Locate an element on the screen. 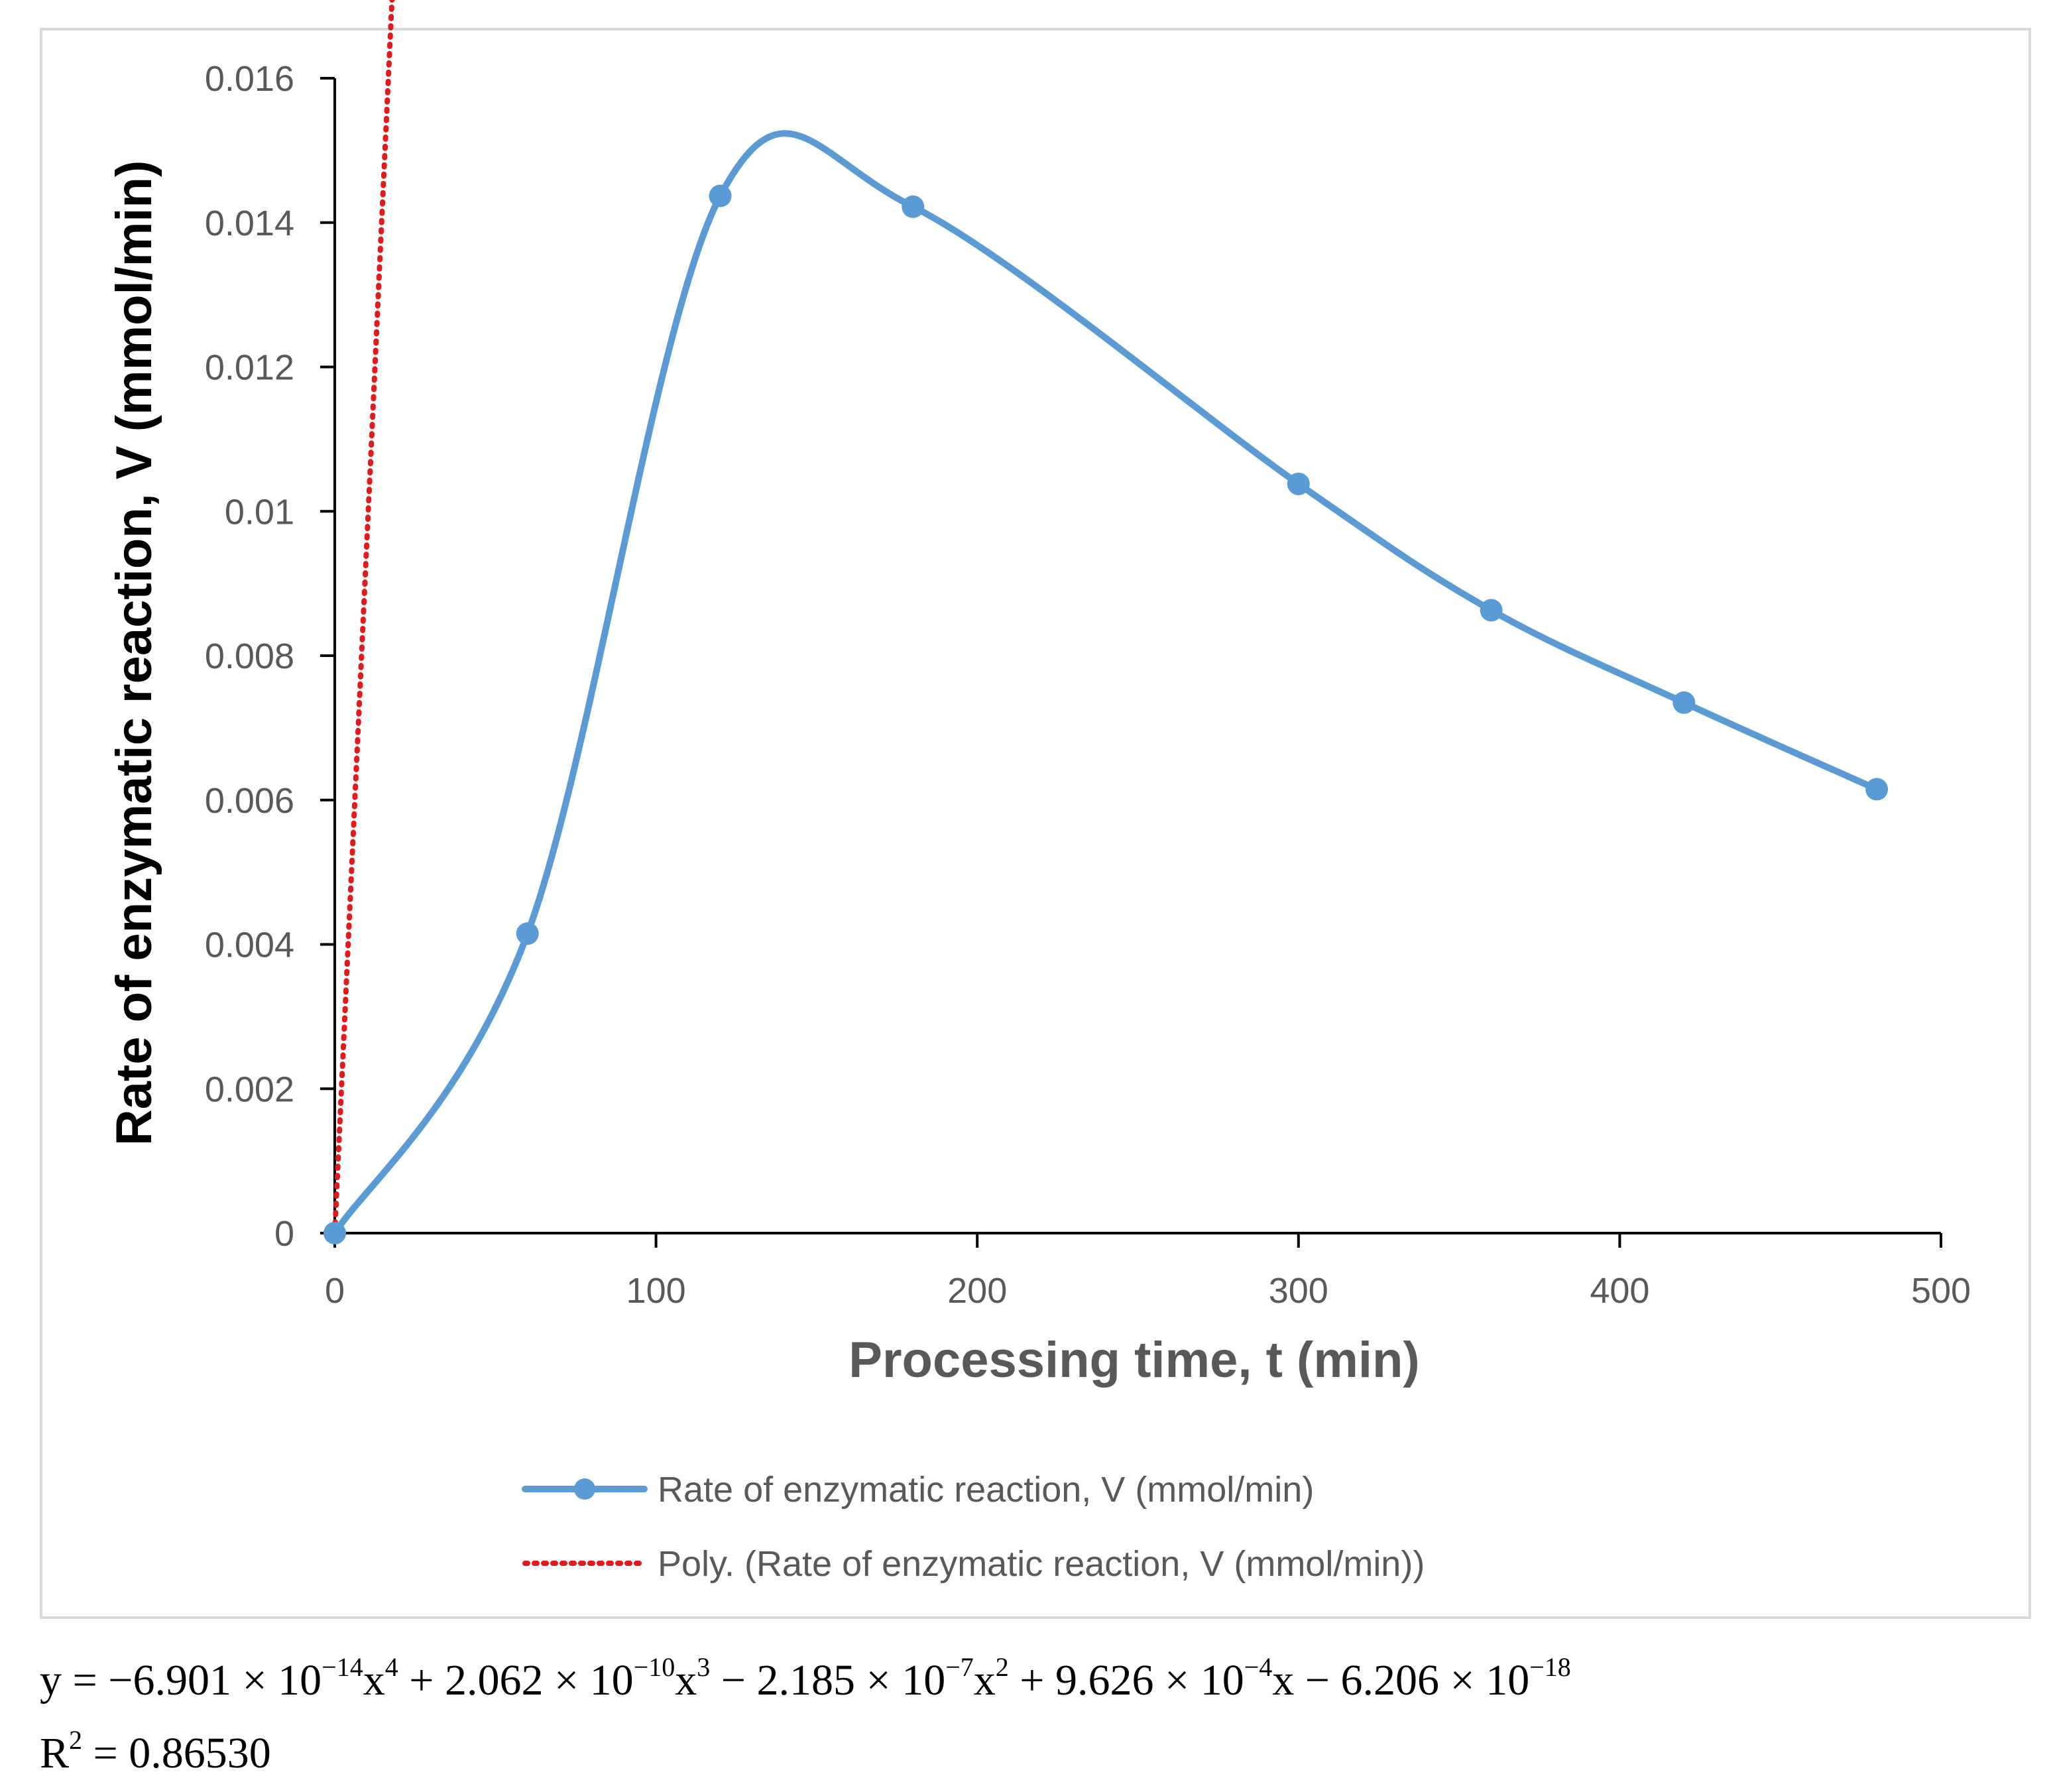  eq-text: + 2.062 × 10 is located at coordinates (516, 1680).